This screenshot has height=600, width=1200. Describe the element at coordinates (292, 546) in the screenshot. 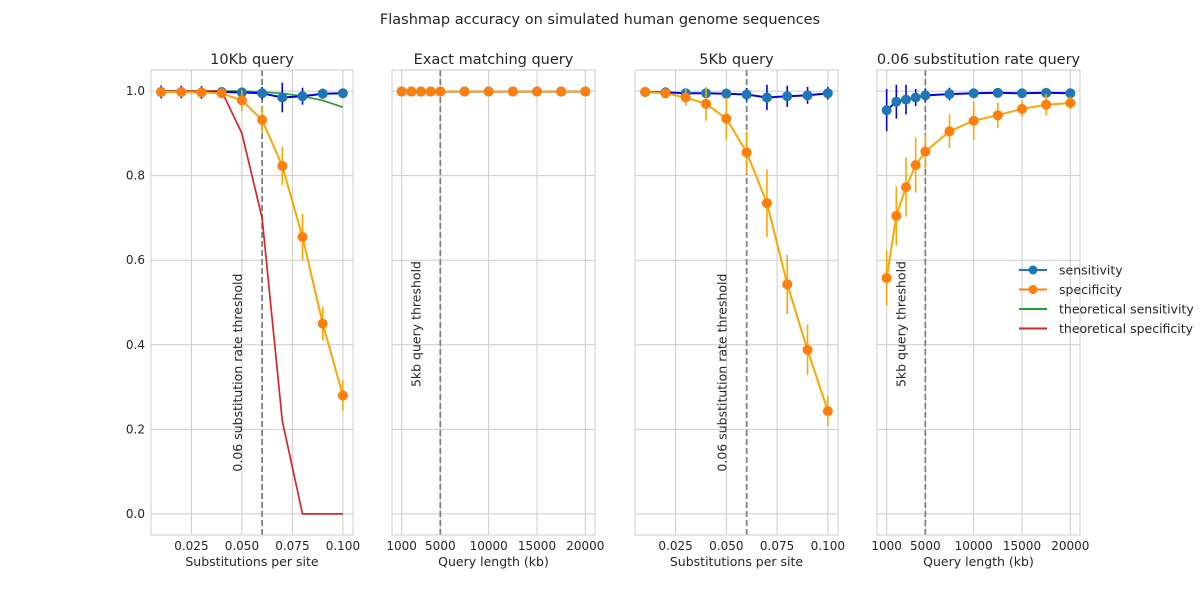

I see `x-tick-label: 0.075` at that location.